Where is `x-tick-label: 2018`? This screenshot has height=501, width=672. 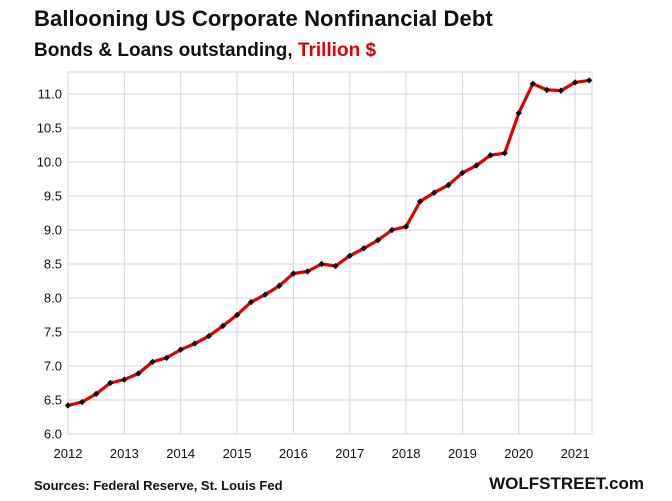
x-tick-label: 2018 is located at coordinates (406, 453).